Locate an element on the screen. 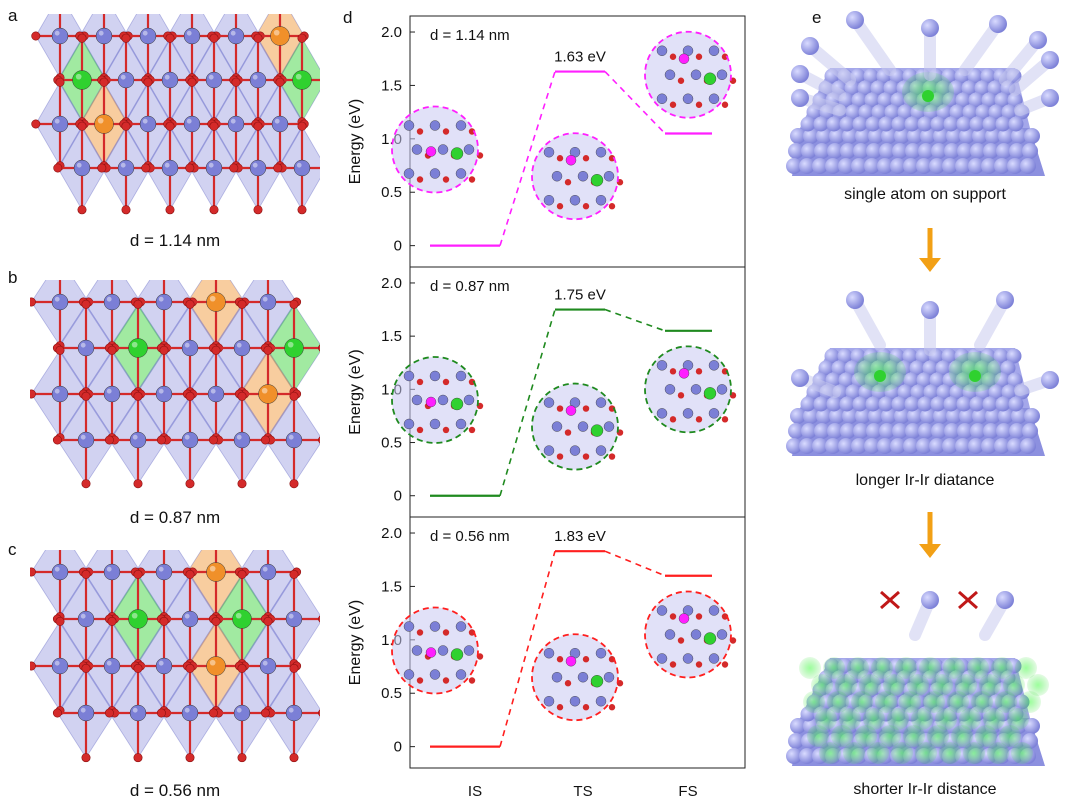 This screenshot has height=810, width=1080. barrier-annotation: 1.63 eV is located at coordinates (580, 57).